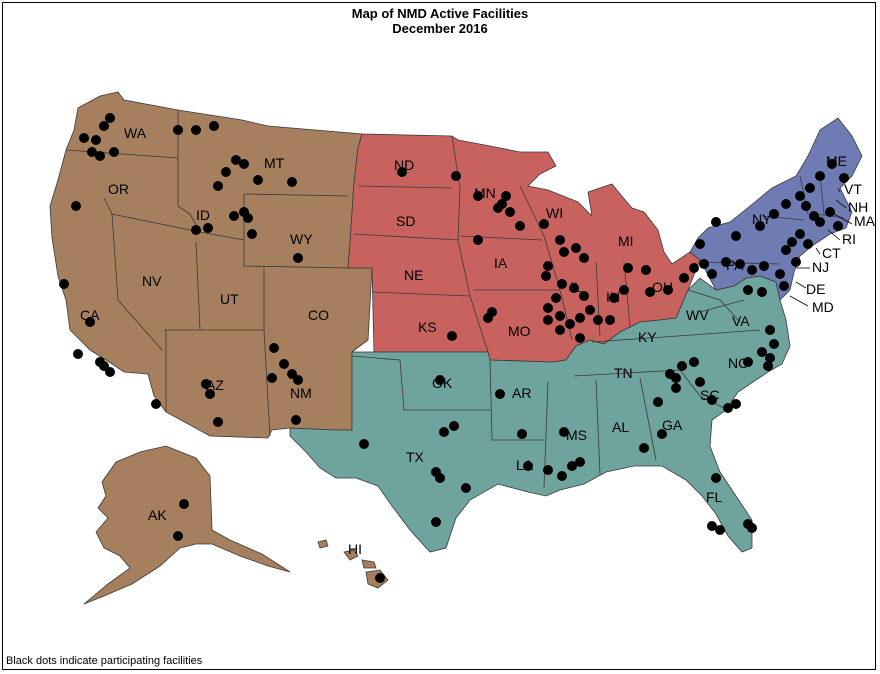  What do you see at coordinates (203, 215) in the screenshot?
I see `state-label-id: ID` at bounding box center [203, 215].